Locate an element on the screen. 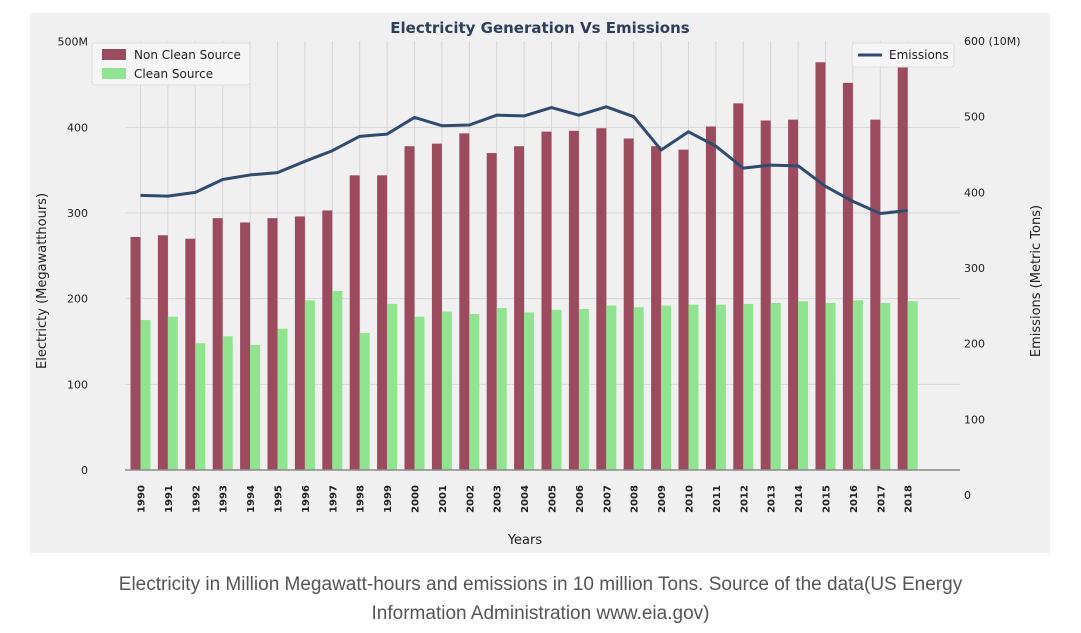  bar-clean-2008 is located at coordinates (638, 388).